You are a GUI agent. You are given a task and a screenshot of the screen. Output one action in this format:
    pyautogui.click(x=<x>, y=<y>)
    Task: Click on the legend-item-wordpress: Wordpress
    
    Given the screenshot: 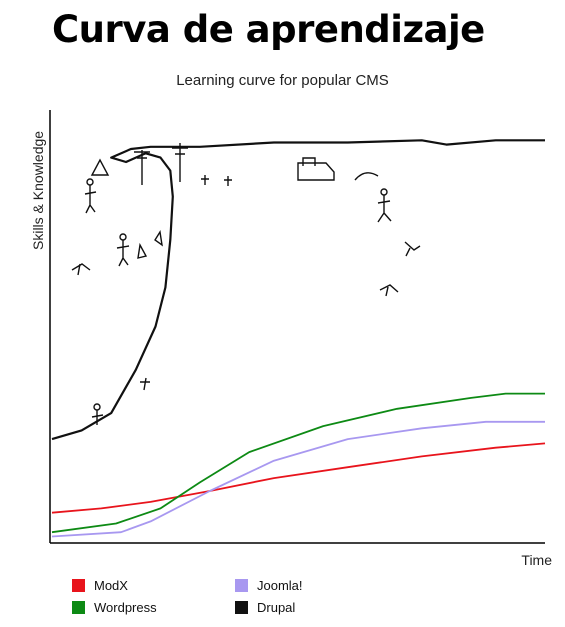 What is the action you would take?
    pyautogui.click(x=114, y=607)
    